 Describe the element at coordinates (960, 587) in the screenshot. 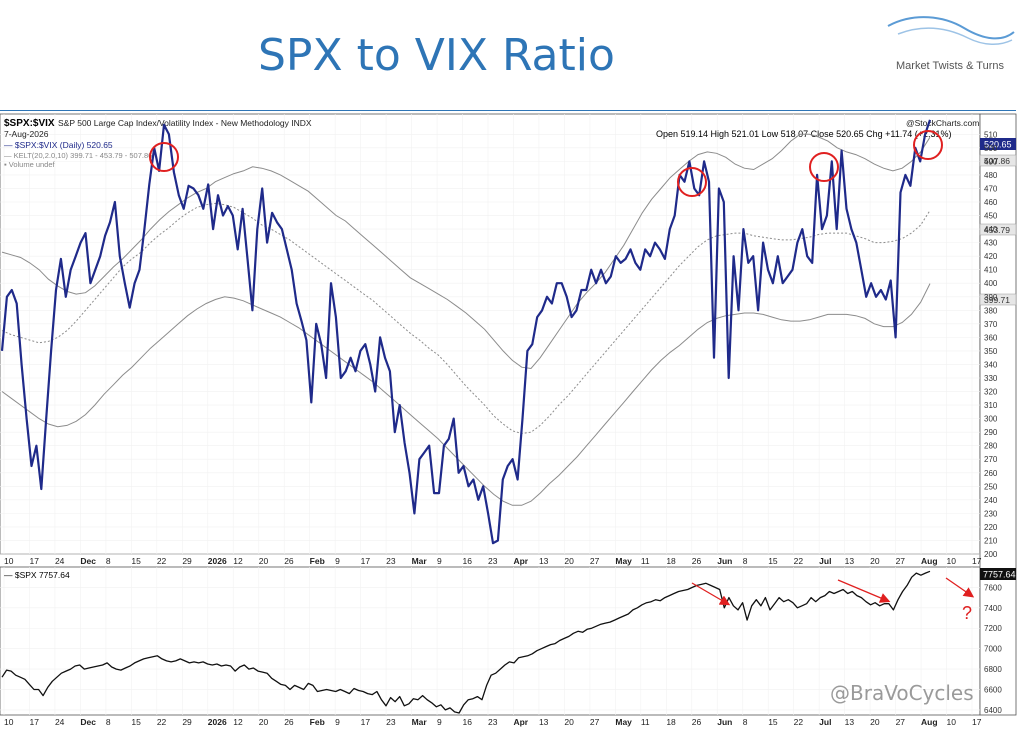

I see `arrow-aug` at that location.